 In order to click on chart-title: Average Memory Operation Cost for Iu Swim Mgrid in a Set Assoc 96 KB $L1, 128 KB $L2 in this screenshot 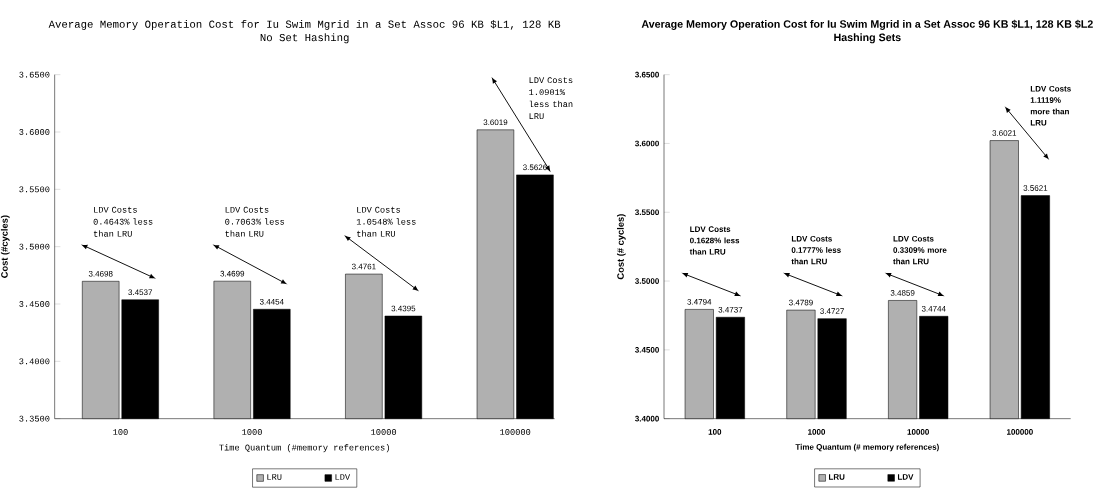, I will do `click(867, 24)`.